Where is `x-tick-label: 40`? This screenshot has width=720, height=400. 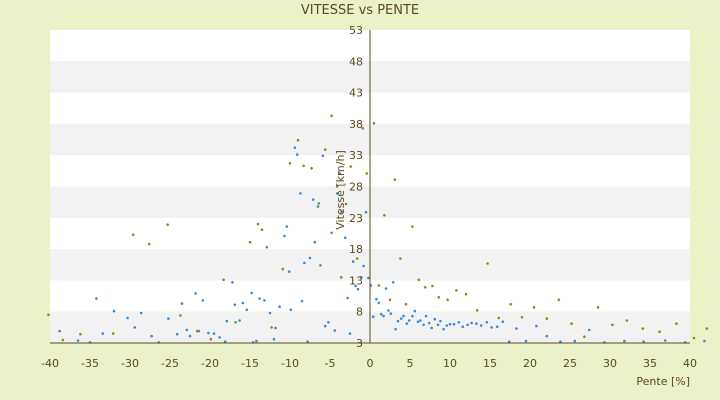
x-tick-label: 40 is located at coordinates (690, 363).